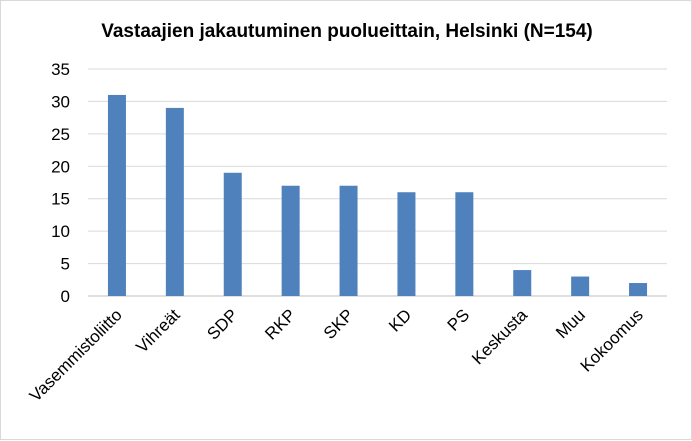 This screenshot has width=692, height=441. What do you see at coordinates (400, 320) in the screenshot?
I see `x-tick-label: KD` at bounding box center [400, 320].